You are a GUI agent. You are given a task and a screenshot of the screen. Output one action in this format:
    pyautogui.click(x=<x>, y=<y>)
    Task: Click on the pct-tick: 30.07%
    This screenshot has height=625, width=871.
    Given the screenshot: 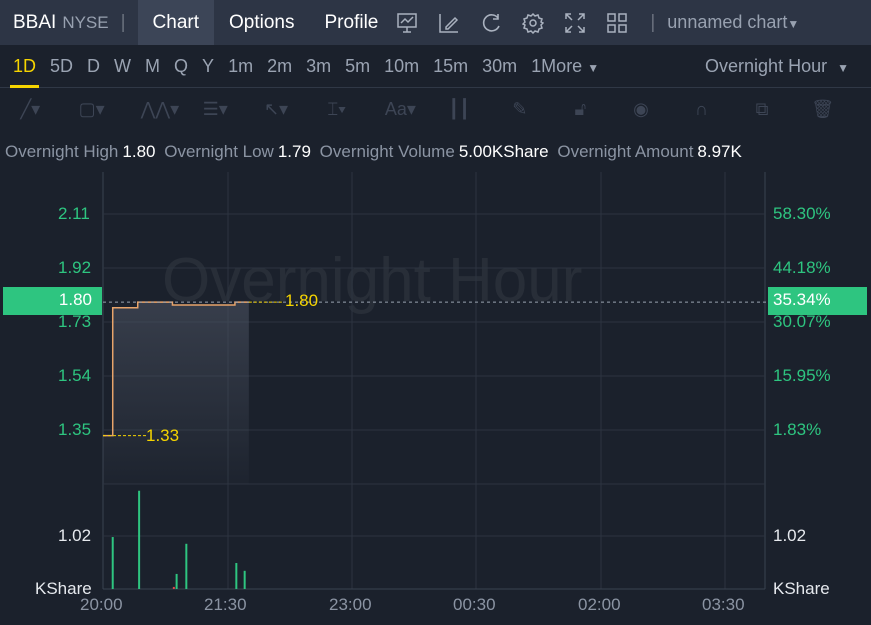 What is the action you would take?
    pyautogui.click(x=802, y=321)
    